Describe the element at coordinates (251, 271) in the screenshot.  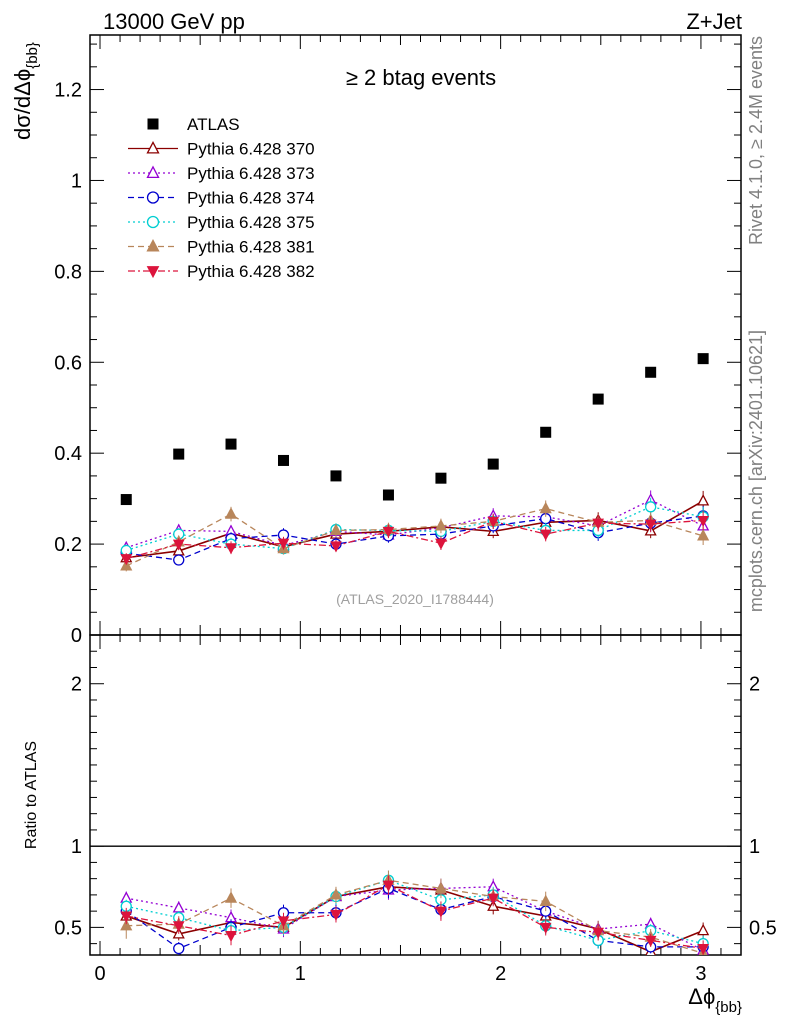
I see `legend-label: Pythia 6.428 382` at that location.